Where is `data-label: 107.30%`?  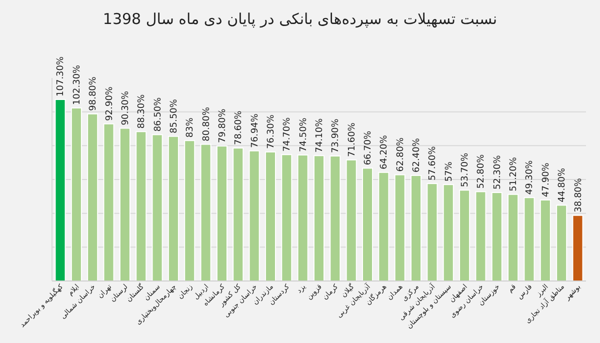
data-label: 107.30% is located at coordinates (61, 76).